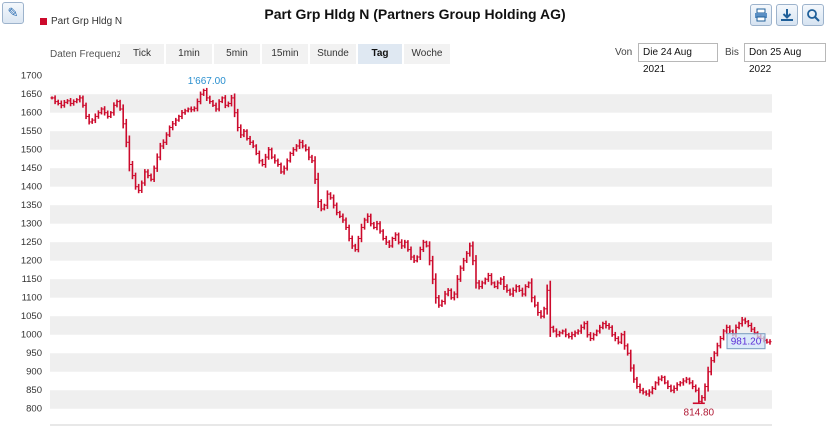 The image size is (830, 439). Describe the element at coordinates (32, 279) in the screenshot. I see `y-tick-label: 1150` at that location.